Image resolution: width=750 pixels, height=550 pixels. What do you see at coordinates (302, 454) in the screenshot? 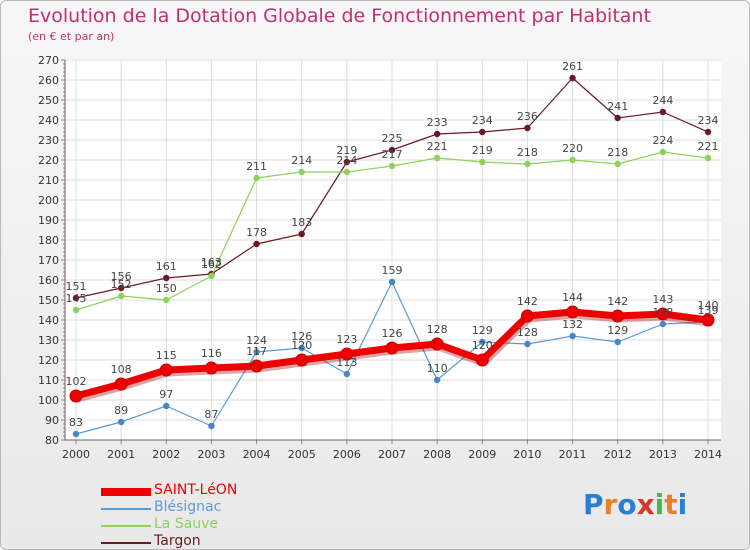
I see `x-tick-label: 2005` at bounding box center [302, 454].